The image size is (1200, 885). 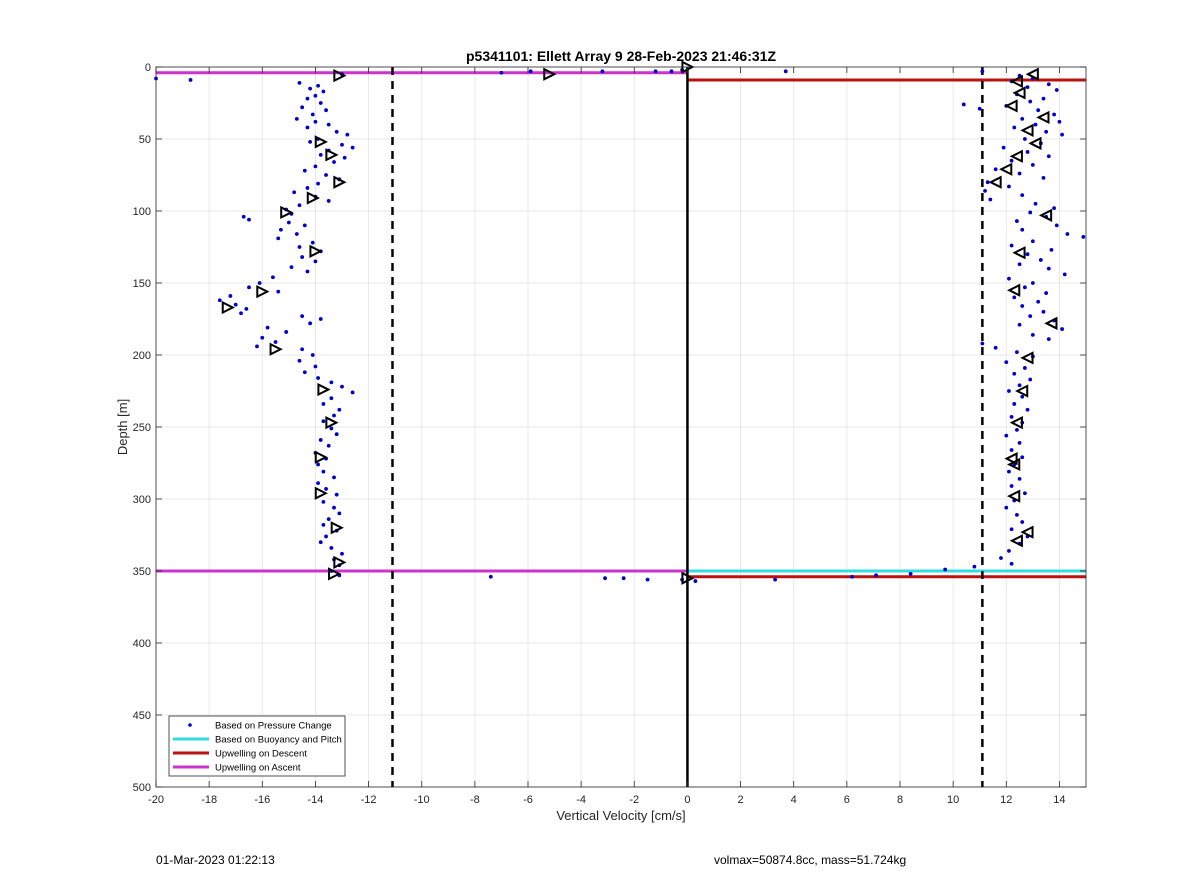 What do you see at coordinates (340, 562) in the screenshot?
I see `ascent-marker` at bounding box center [340, 562].